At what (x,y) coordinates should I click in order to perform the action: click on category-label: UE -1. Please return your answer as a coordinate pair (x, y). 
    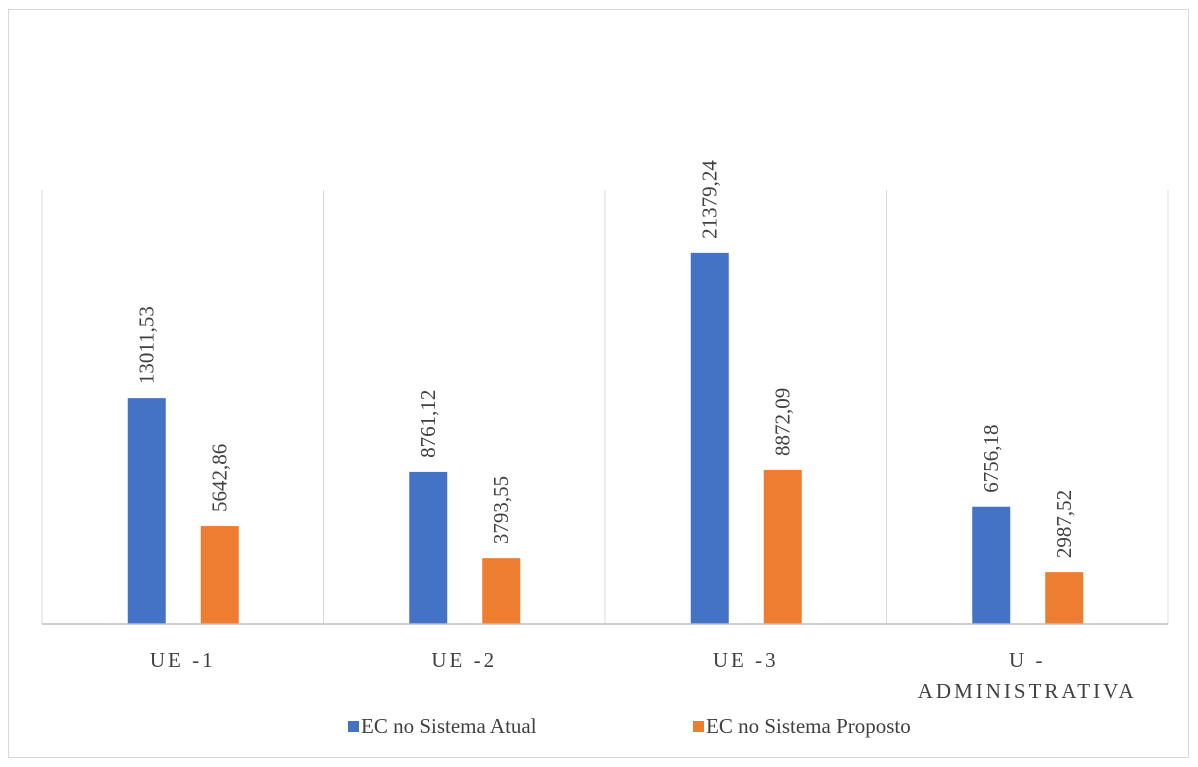
    Looking at the image, I should click on (183, 660).